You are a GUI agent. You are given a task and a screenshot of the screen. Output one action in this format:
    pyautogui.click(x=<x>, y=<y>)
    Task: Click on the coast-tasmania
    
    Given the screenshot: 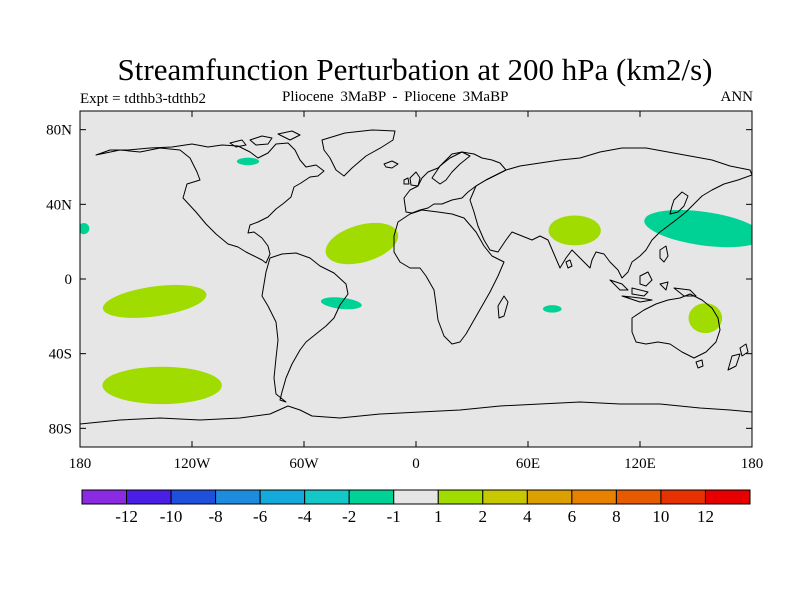 What is the action you would take?
    pyautogui.click(x=699, y=364)
    